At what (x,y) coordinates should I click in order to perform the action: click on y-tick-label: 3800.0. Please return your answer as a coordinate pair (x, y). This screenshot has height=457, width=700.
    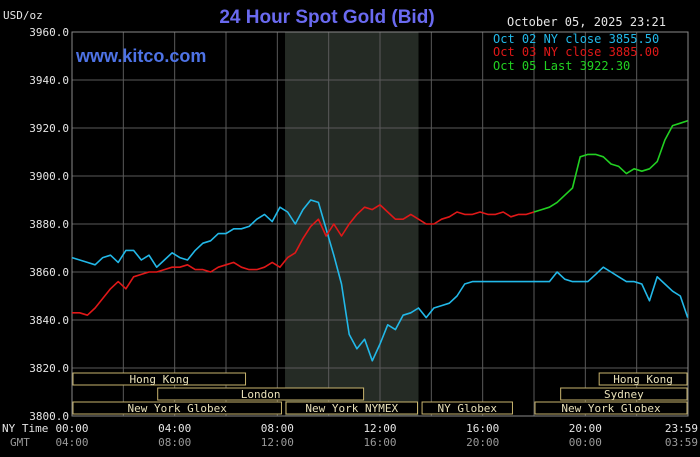
    Looking at the image, I should click on (49, 416).